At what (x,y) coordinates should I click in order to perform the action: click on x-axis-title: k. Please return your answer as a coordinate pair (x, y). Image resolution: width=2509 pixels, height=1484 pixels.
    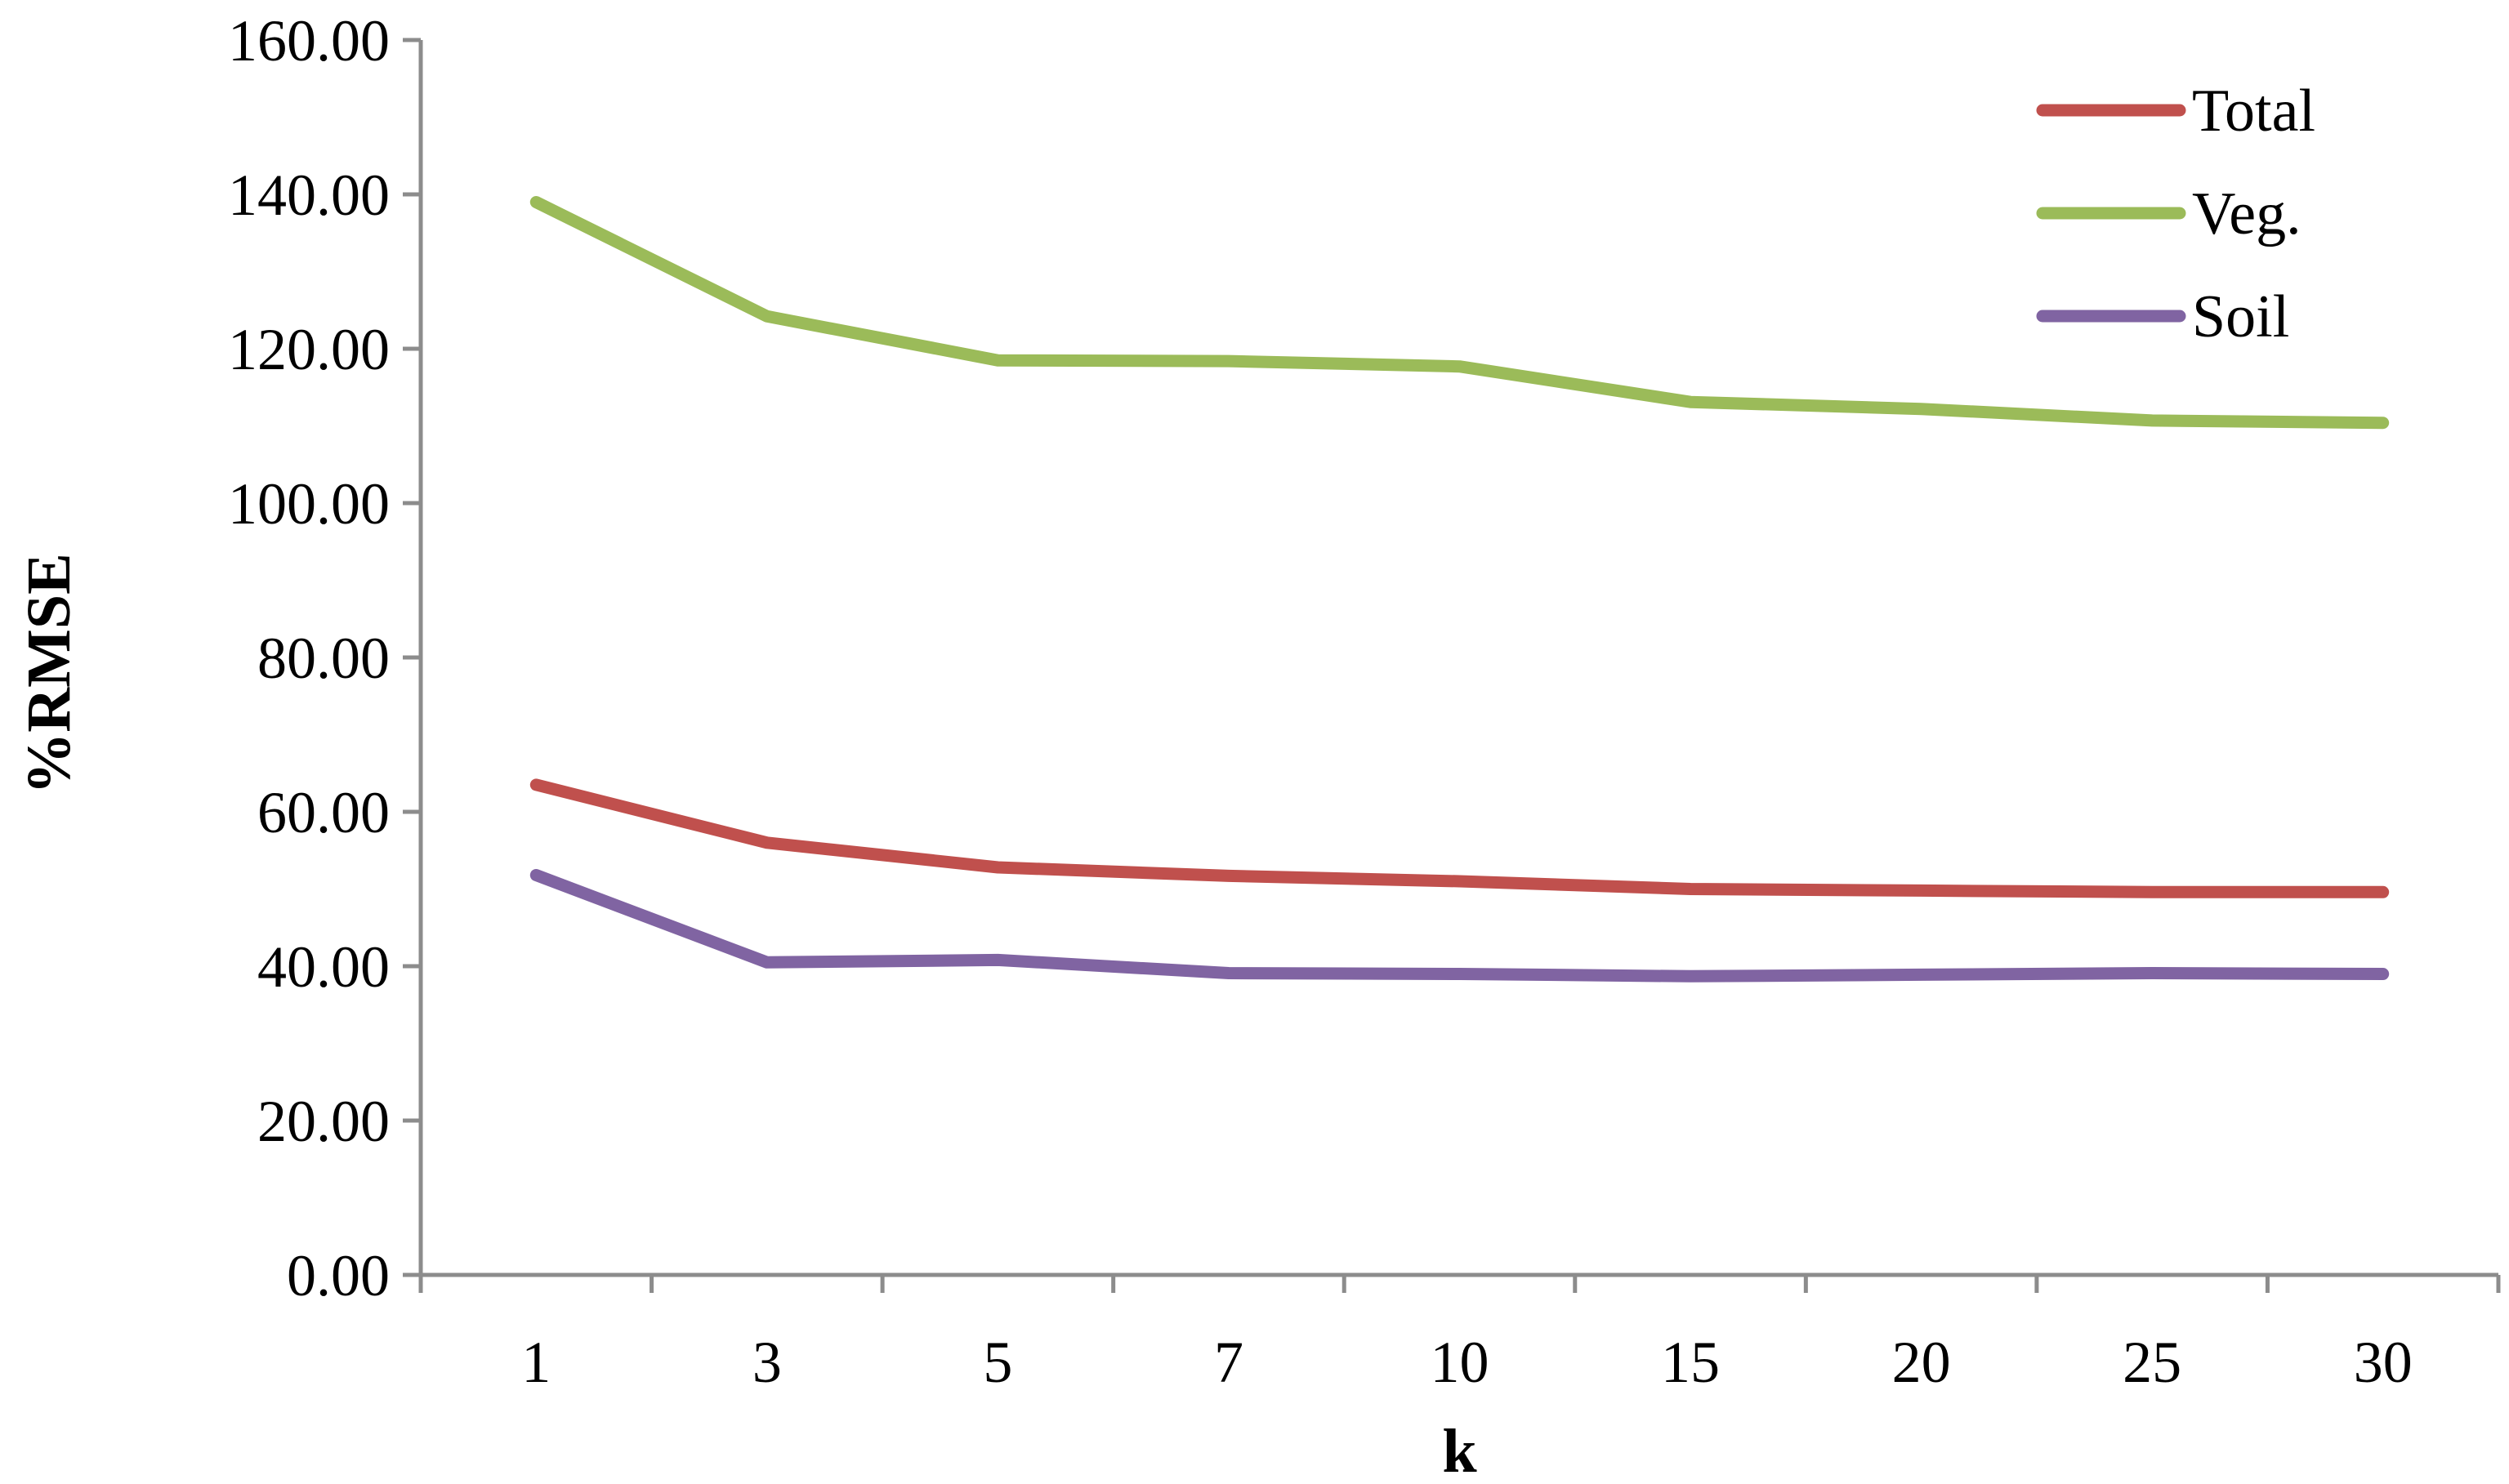
    Looking at the image, I should click on (1460, 1450).